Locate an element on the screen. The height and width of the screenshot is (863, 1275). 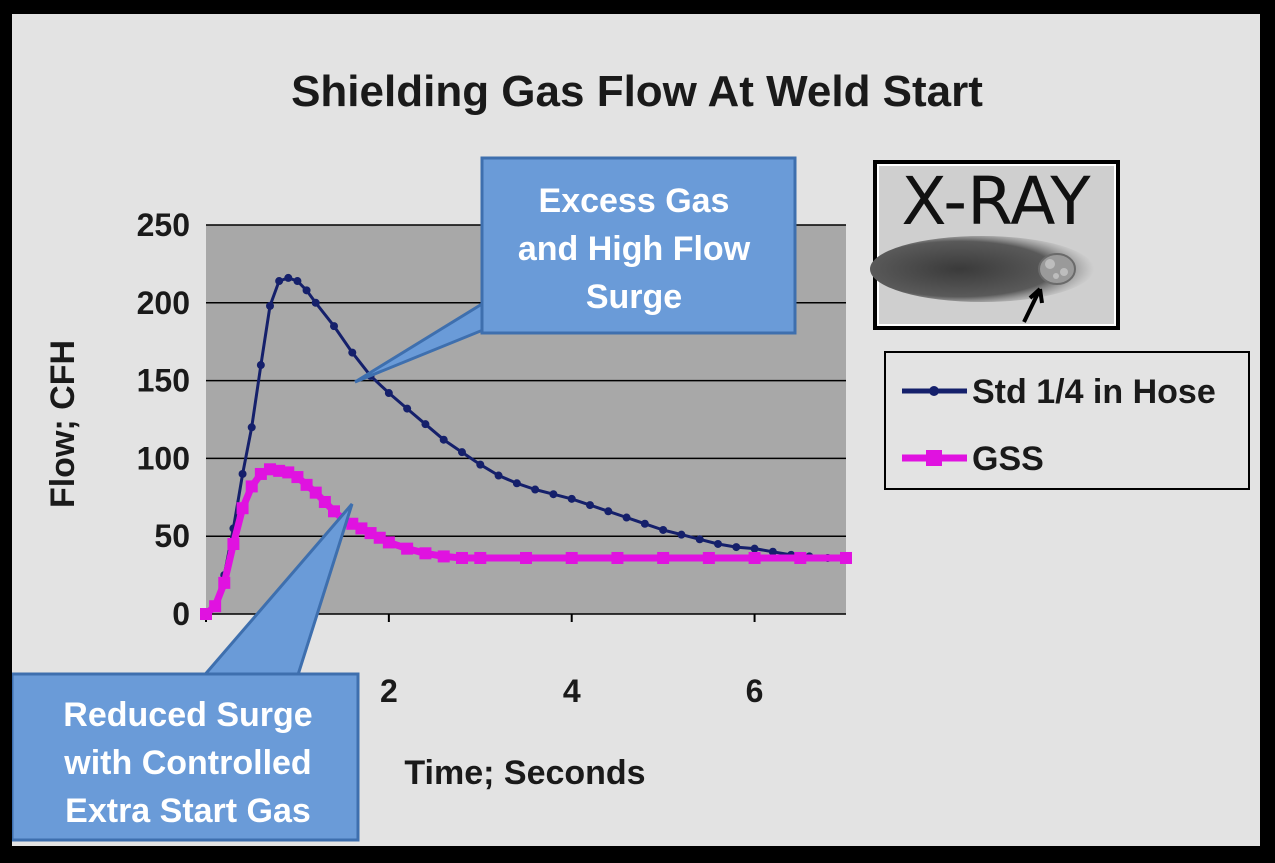
callout-excess-line2: and High Flow is located at coordinates (634, 249).